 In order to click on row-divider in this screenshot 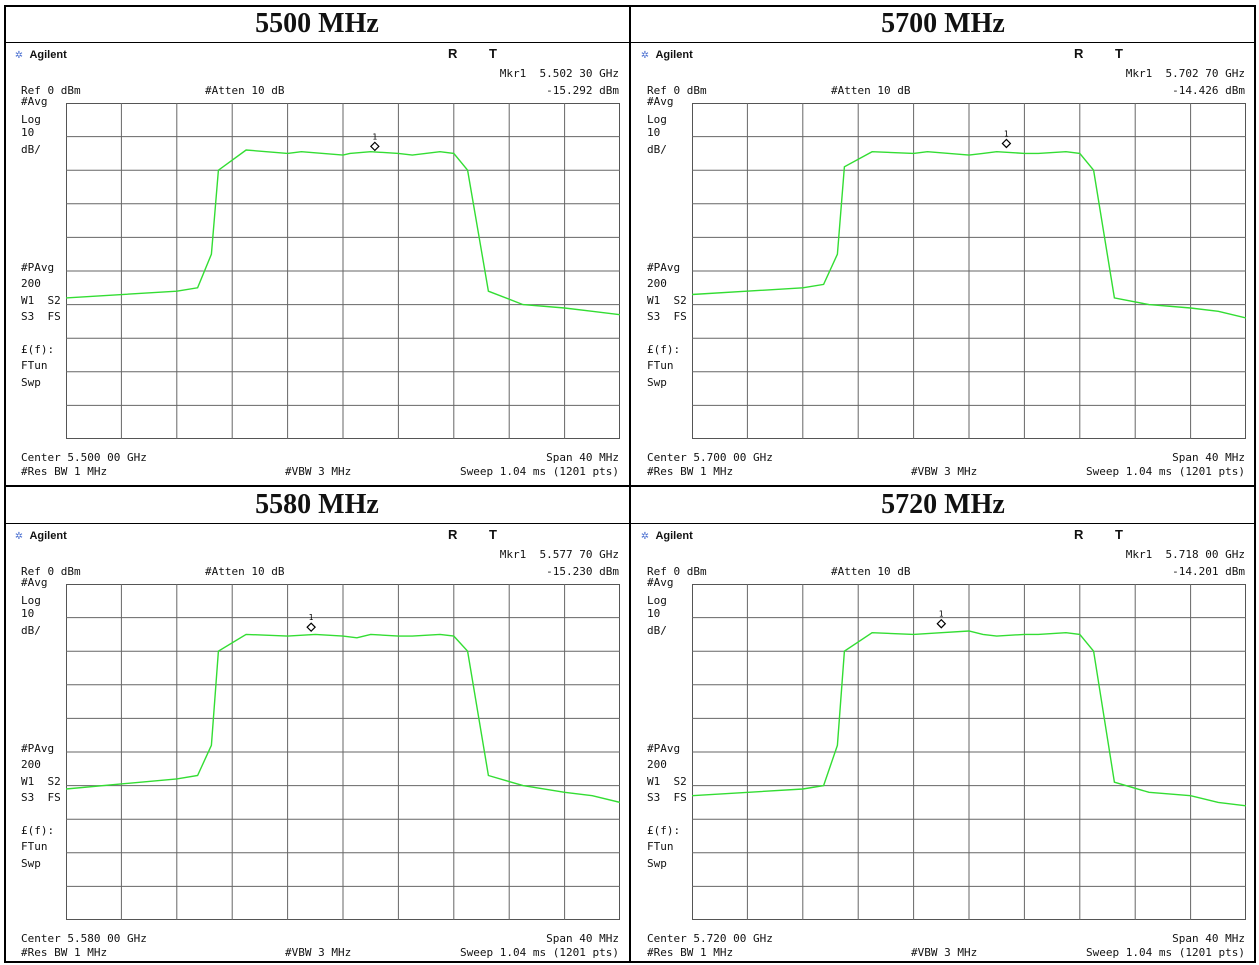, I will do `click(630, 486)`.